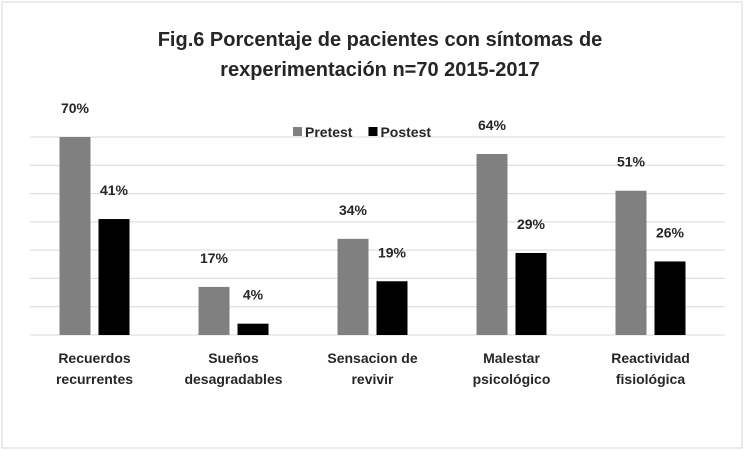 The height and width of the screenshot is (450, 744). What do you see at coordinates (233, 368) in the screenshot?
I see `x-tick-label: Sueños desagradables` at bounding box center [233, 368].